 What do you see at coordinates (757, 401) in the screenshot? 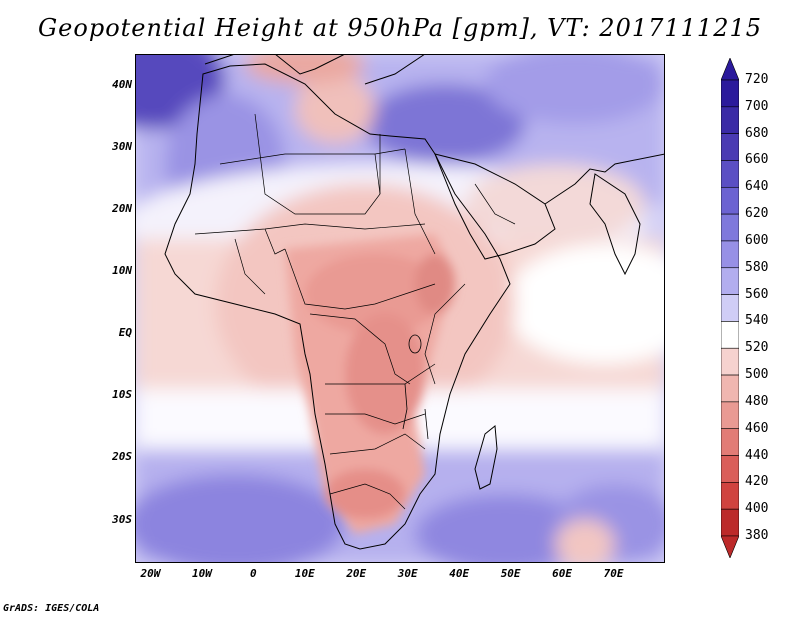
I see `colorbar-label: 480` at bounding box center [757, 401].